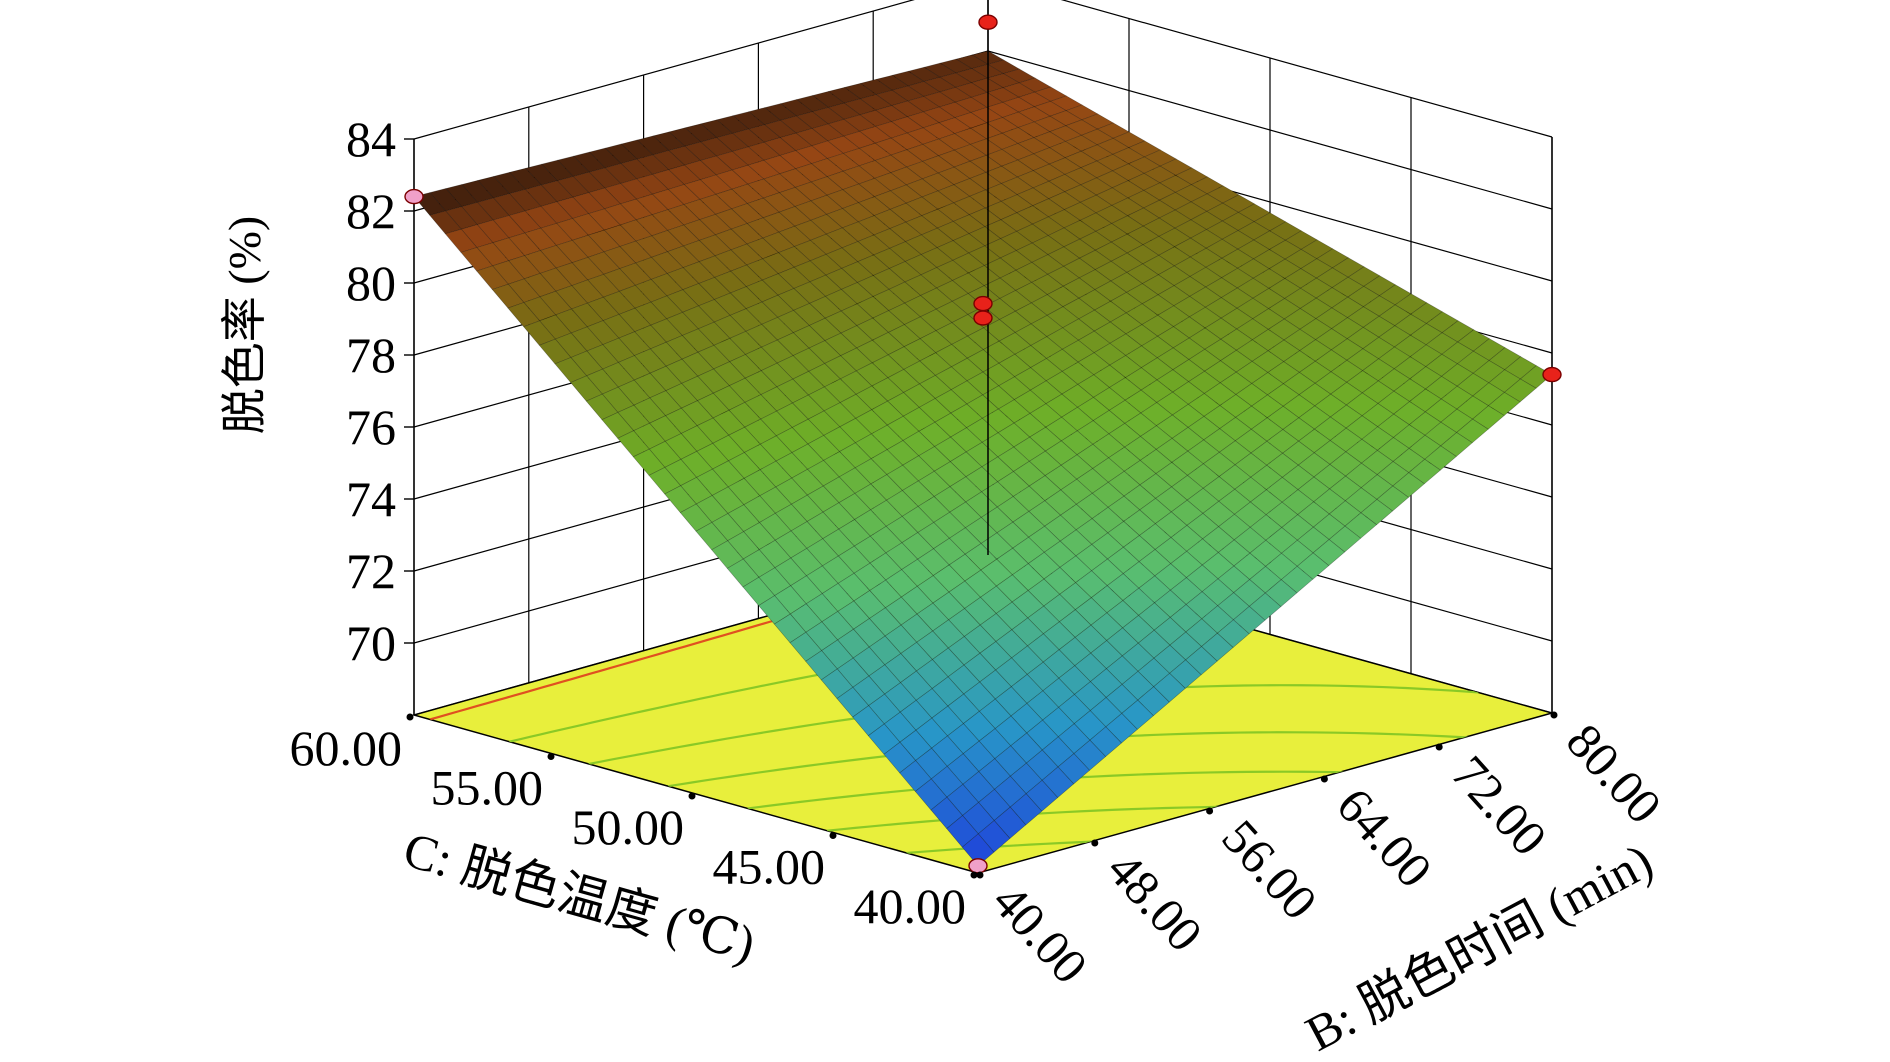 The image size is (1890, 1062). Describe the element at coordinates (371, 427) in the screenshot. I see `z-tick-label: 76` at that location.